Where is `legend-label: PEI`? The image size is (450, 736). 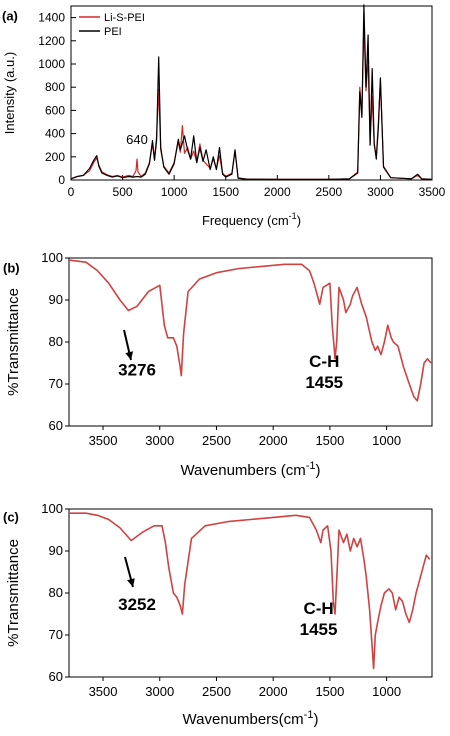
legend-label: PEI is located at coordinates (113, 32).